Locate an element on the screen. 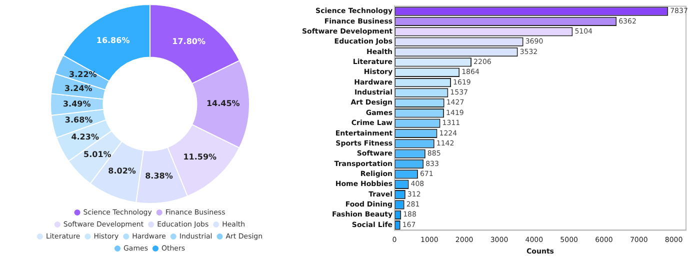 The height and width of the screenshot is (264, 690). data-label: 3.49% is located at coordinates (76, 103).